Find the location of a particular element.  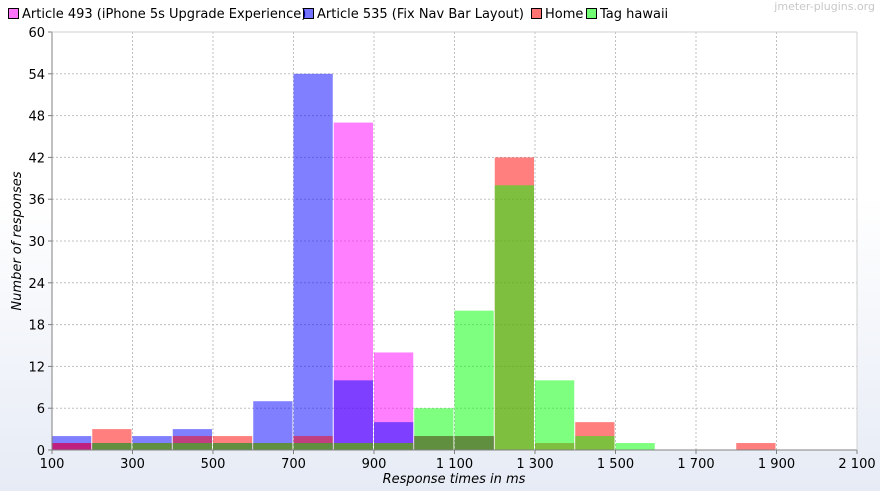

y-tick-label: 6 is located at coordinates (41, 409).